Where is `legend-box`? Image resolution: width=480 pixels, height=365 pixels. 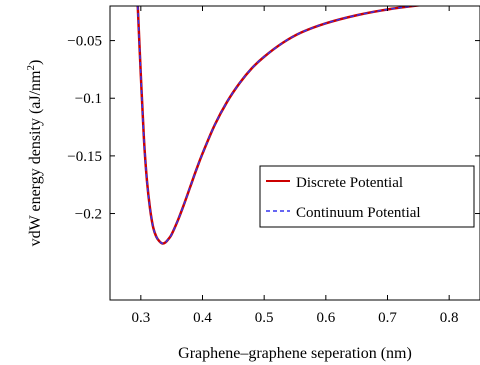 legend-box is located at coordinates (367, 196).